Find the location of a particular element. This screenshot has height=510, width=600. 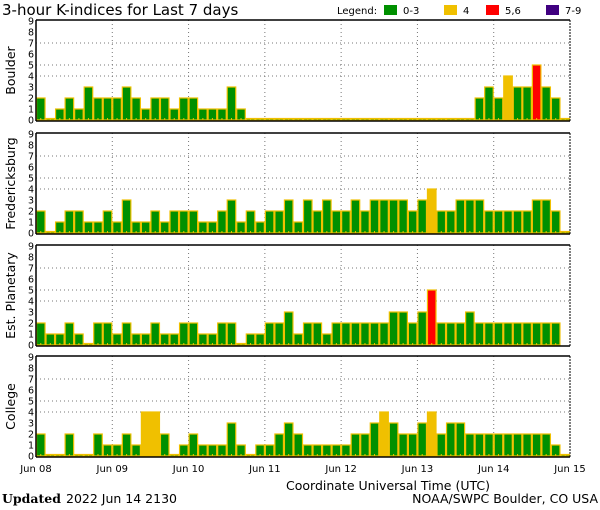

y-tick-label: 1 is located at coordinates (31, 446).